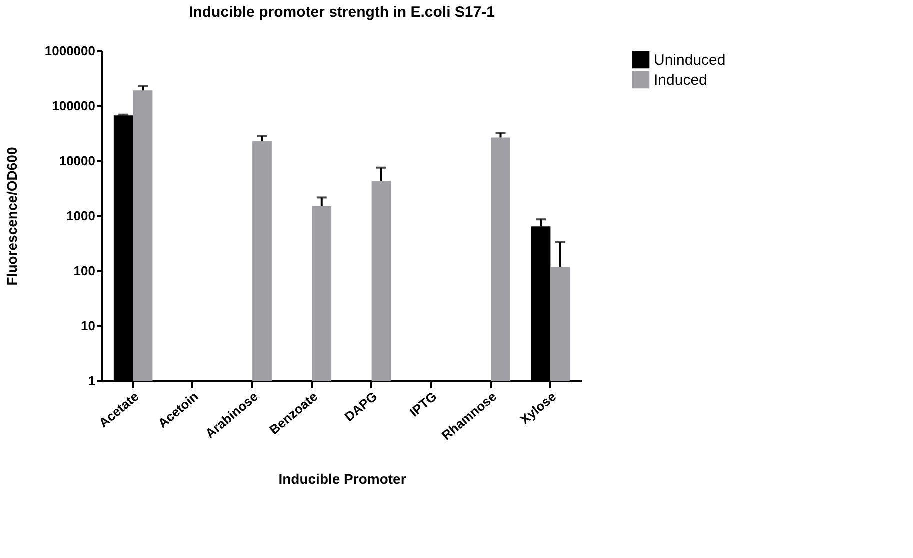 Image resolution: width=913 pixels, height=558 pixels. Describe the element at coordinates (12, 216) in the screenshot. I see `y-axis-title: Fluorescence/OD600` at that location.